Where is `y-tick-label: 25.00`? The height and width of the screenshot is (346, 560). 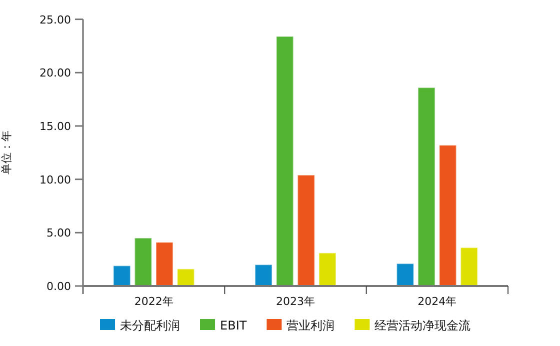
y-tick-label: 25.00 is located at coordinates (55, 19).